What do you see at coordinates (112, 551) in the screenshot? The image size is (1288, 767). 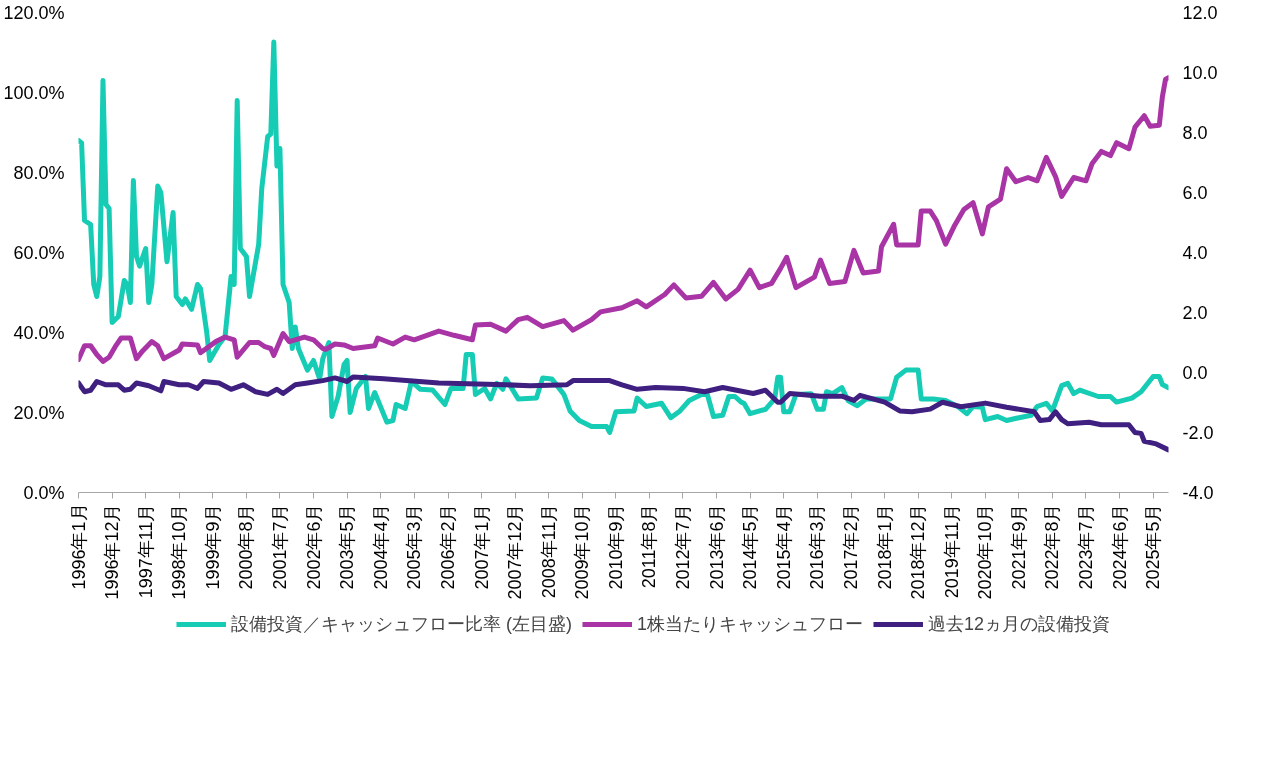 I see `x-tick-label: 1996年12月` at bounding box center [112, 551].